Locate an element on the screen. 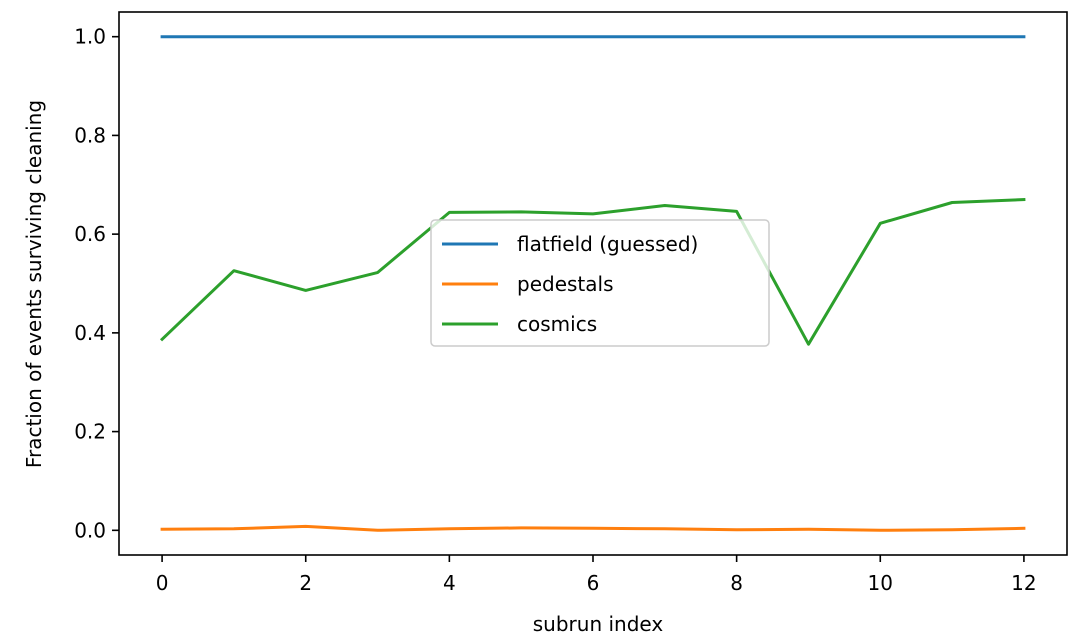  y-tick-label: 0.4 is located at coordinates (90, 333).